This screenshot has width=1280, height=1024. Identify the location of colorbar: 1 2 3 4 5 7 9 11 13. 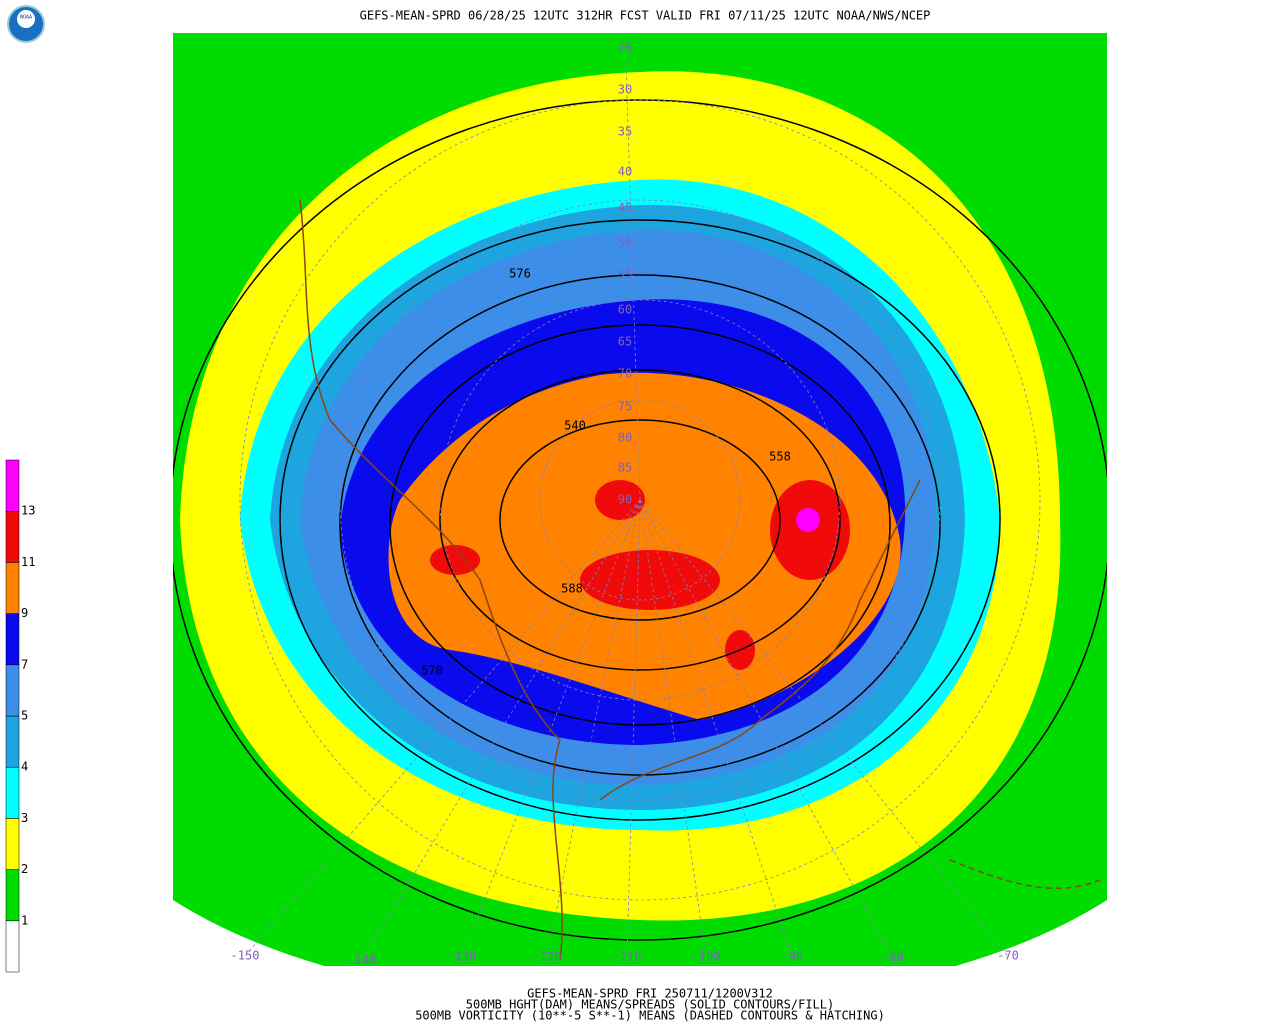
(20, 716).